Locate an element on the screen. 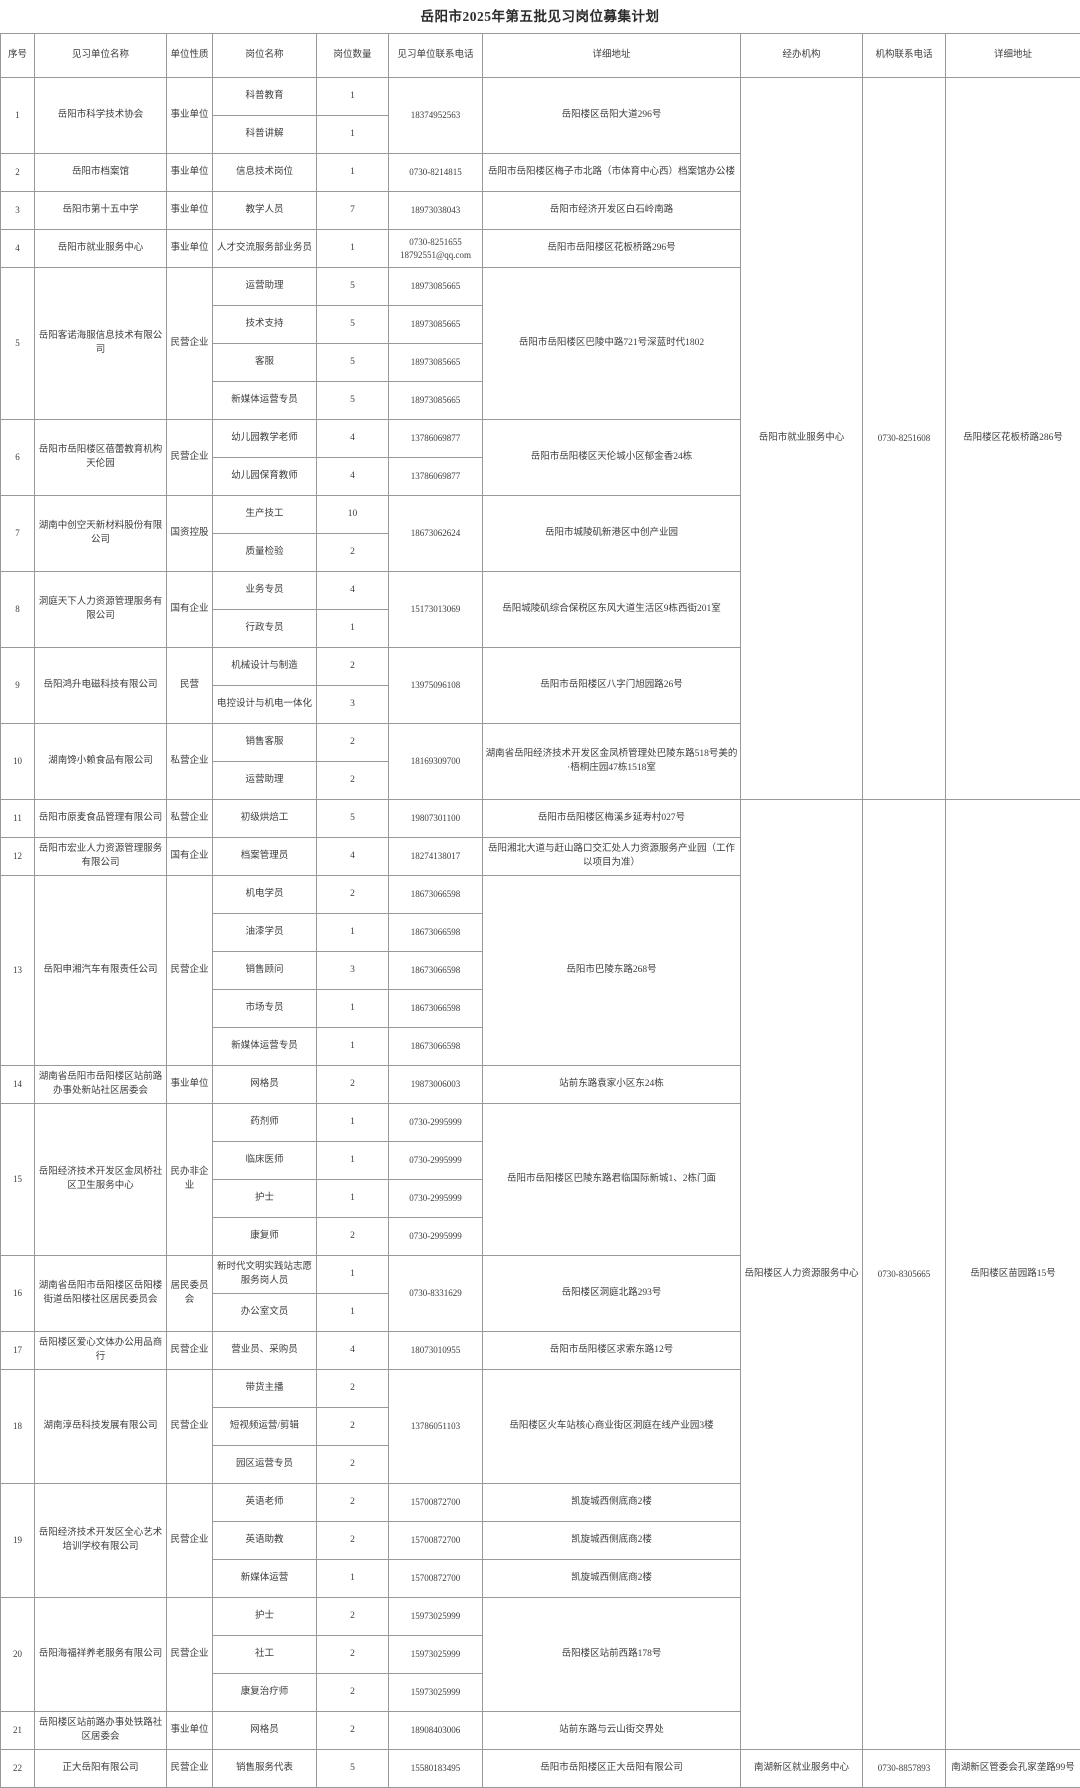  agency-phone-cell: 0730-8251608 is located at coordinates (904, 439).